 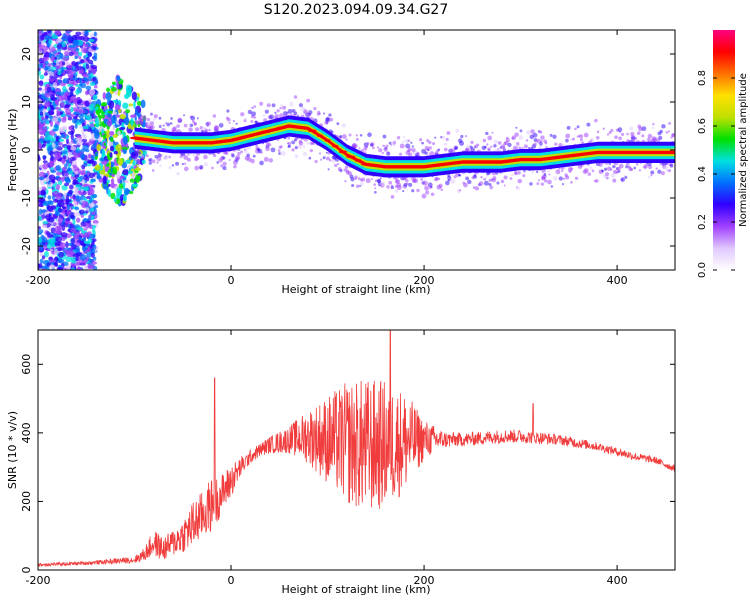 What do you see at coordinates (702, 270) in the screenshot?
I see `colorbar-tick-label: 0.0` at bounding box center [702, 270].